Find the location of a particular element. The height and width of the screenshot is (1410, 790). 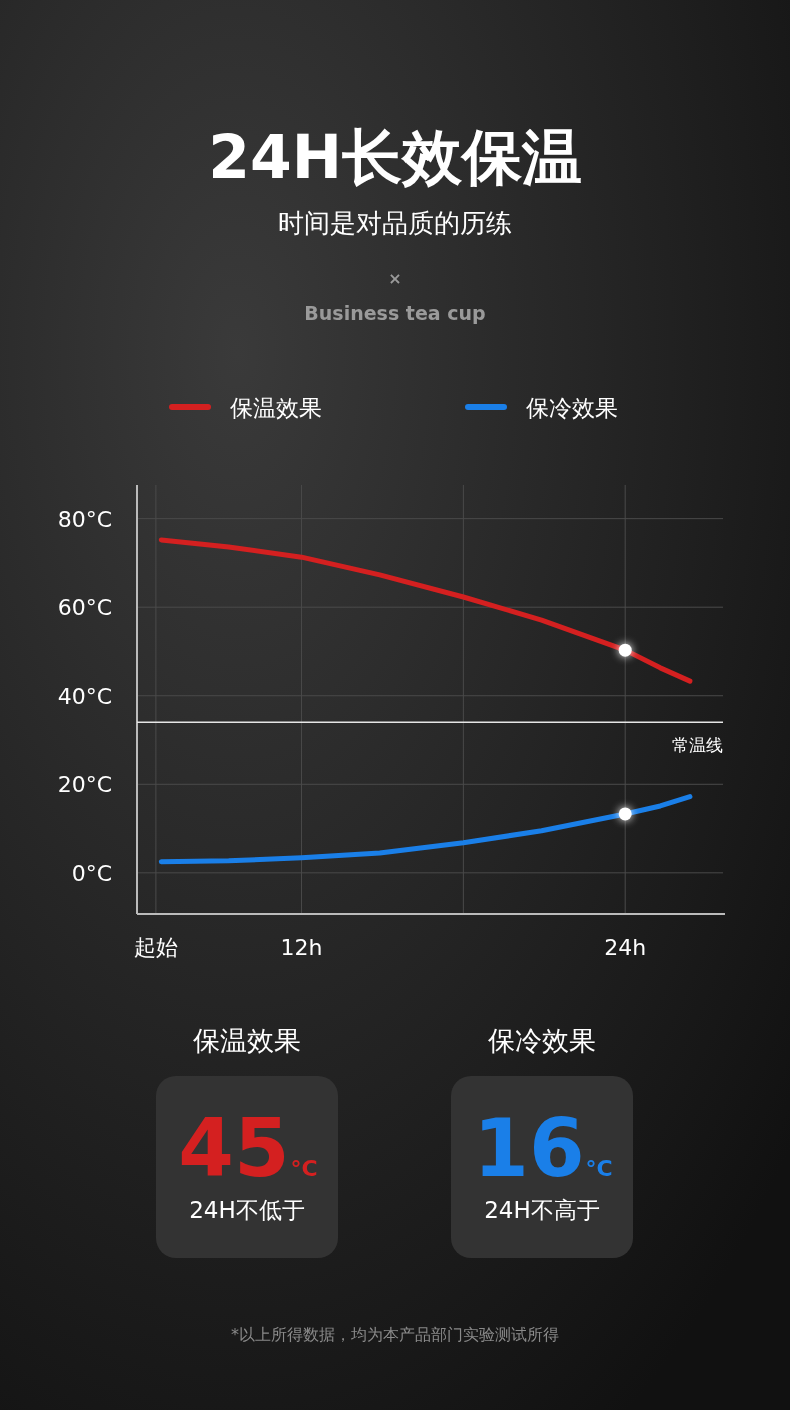

annotation: × is located at coordinates (395, 278).